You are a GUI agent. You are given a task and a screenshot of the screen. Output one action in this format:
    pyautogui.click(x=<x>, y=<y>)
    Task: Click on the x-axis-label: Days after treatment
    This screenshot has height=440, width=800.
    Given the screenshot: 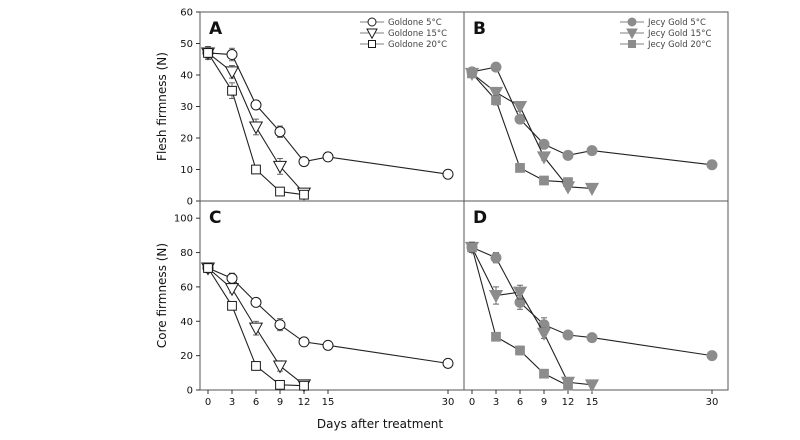 What is the action you would take?
    pyautogui.click(x=380, y=424)
    